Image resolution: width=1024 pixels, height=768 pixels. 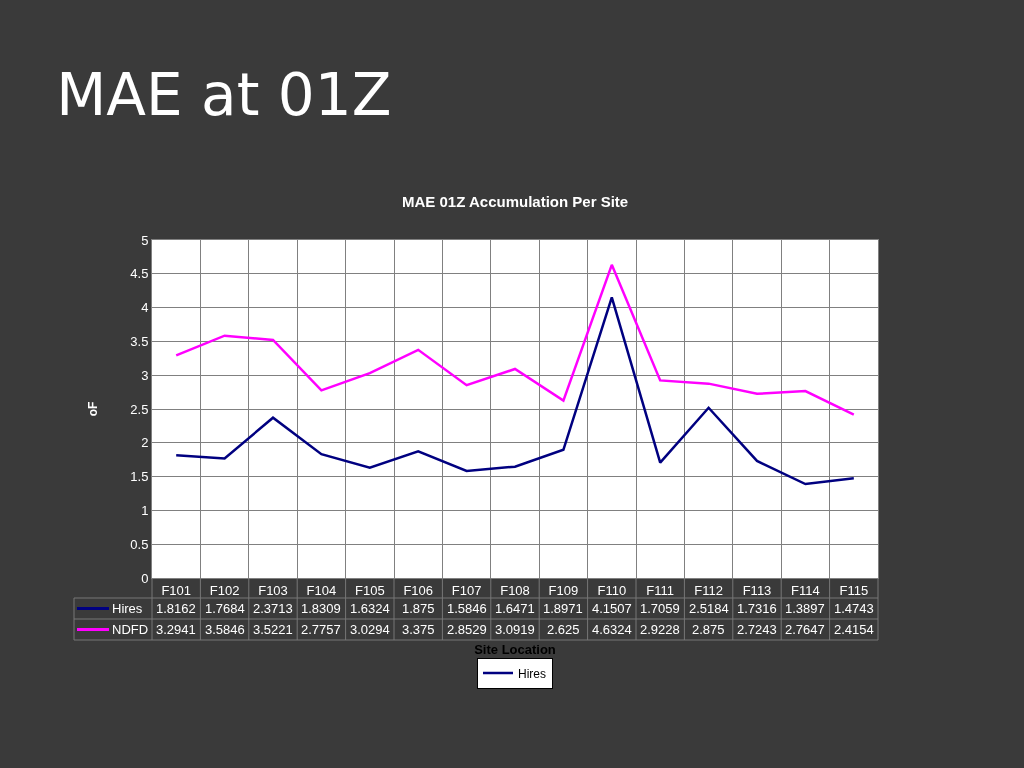 What do you see at coordinates (515, 339) in the screenshot?
I see `line-series` at bounding box center [515, 339].